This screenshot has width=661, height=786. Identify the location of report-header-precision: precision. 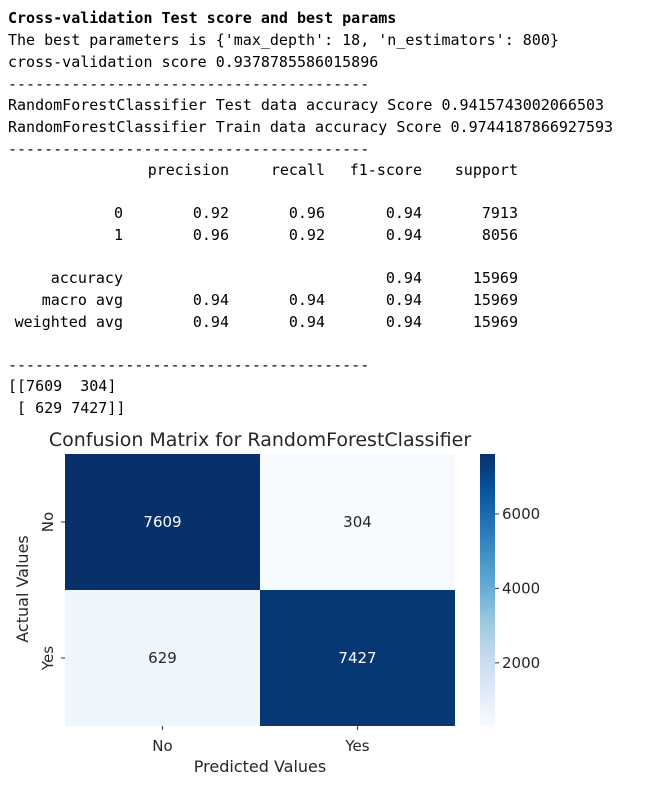
(188, 170).